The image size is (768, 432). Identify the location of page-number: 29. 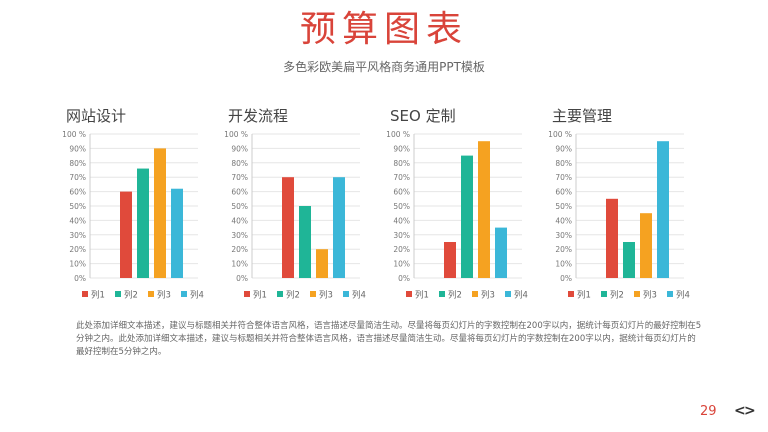
(708, 411).